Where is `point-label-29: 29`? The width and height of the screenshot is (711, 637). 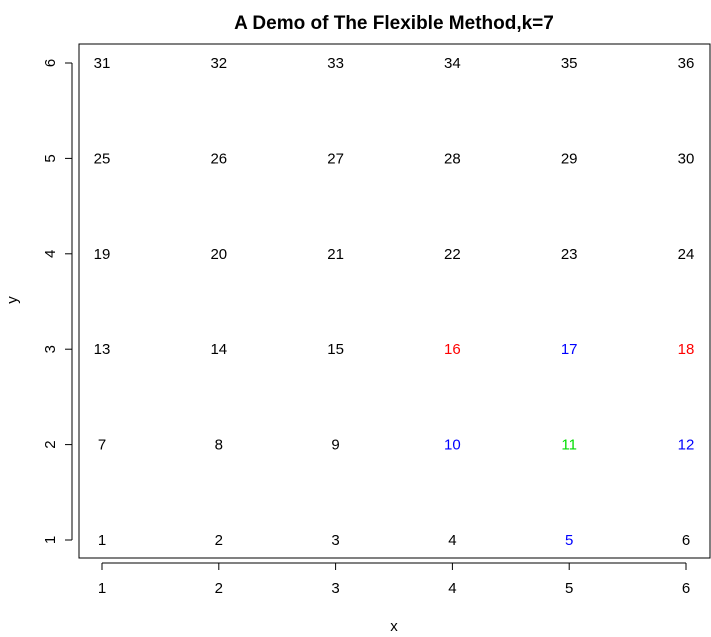
point-label-29: 29 is located at coordinates (569, 158).